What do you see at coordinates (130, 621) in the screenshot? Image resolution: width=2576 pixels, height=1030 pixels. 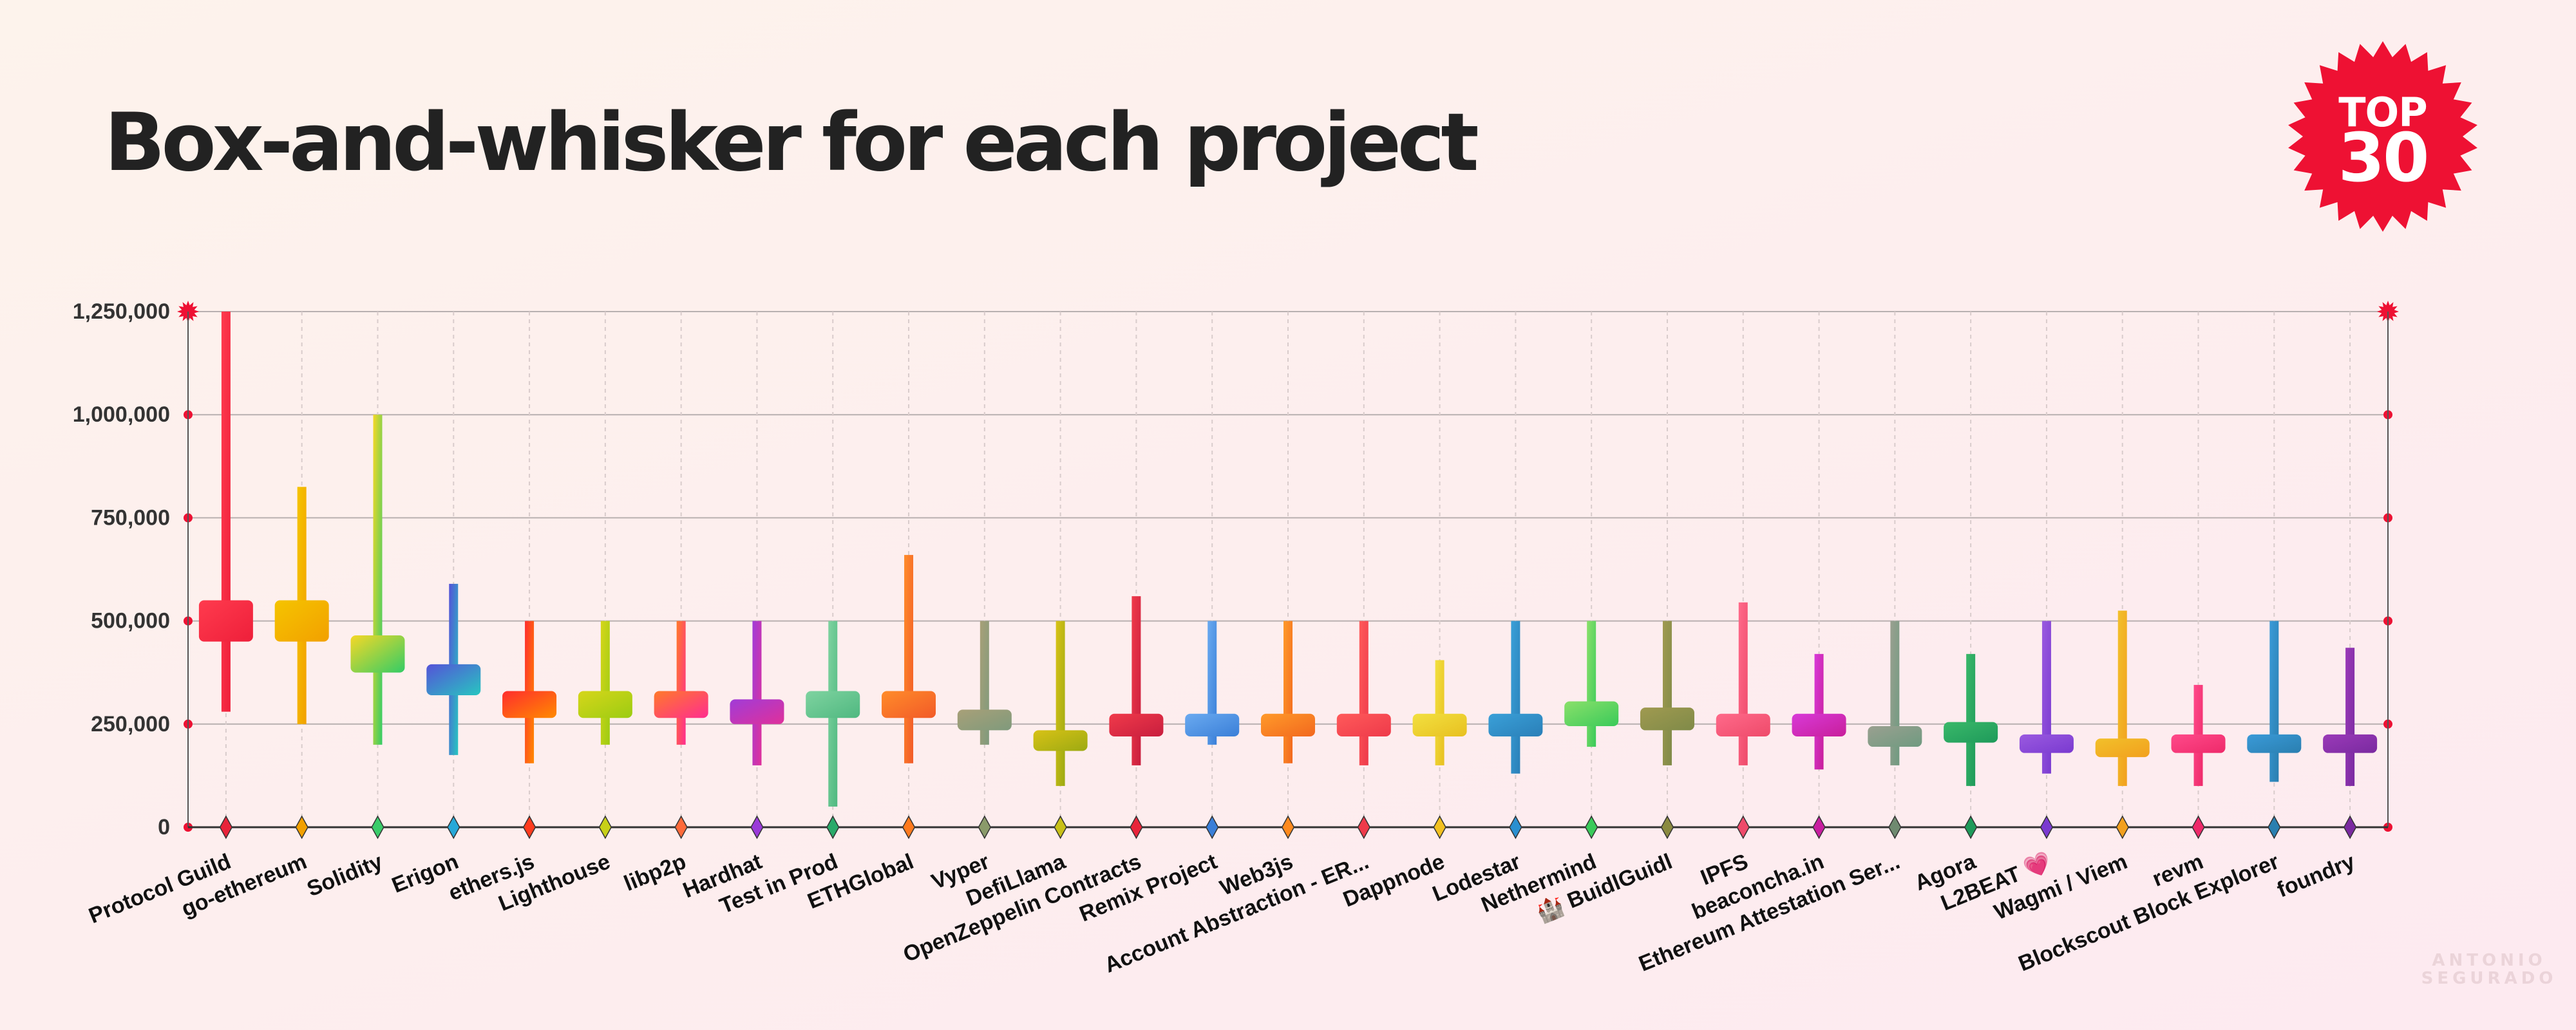 I see `y-tick-label: 500,000` at bounding box center [130, 621].